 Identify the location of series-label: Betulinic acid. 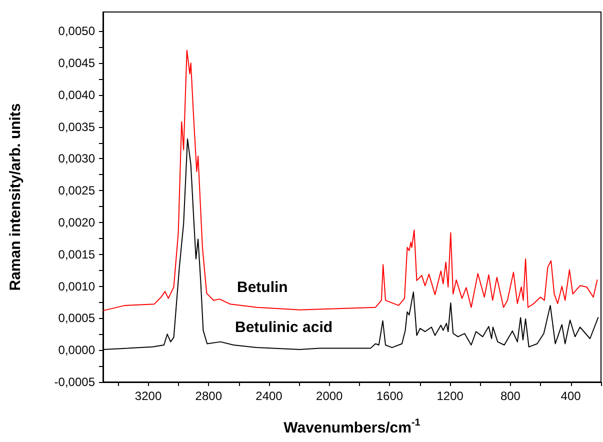
(284, 327).